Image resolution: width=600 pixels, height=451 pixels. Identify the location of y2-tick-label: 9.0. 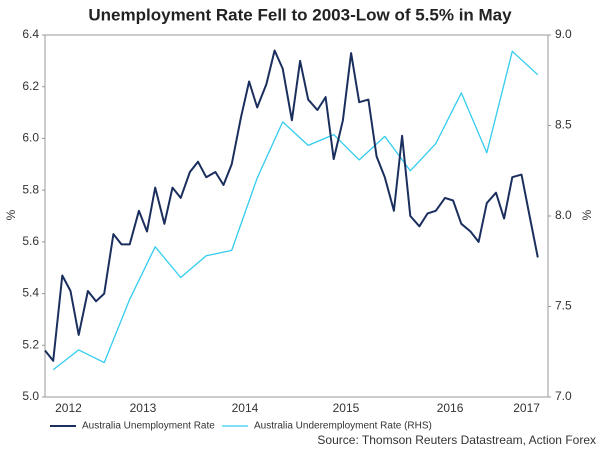
(563, 34).